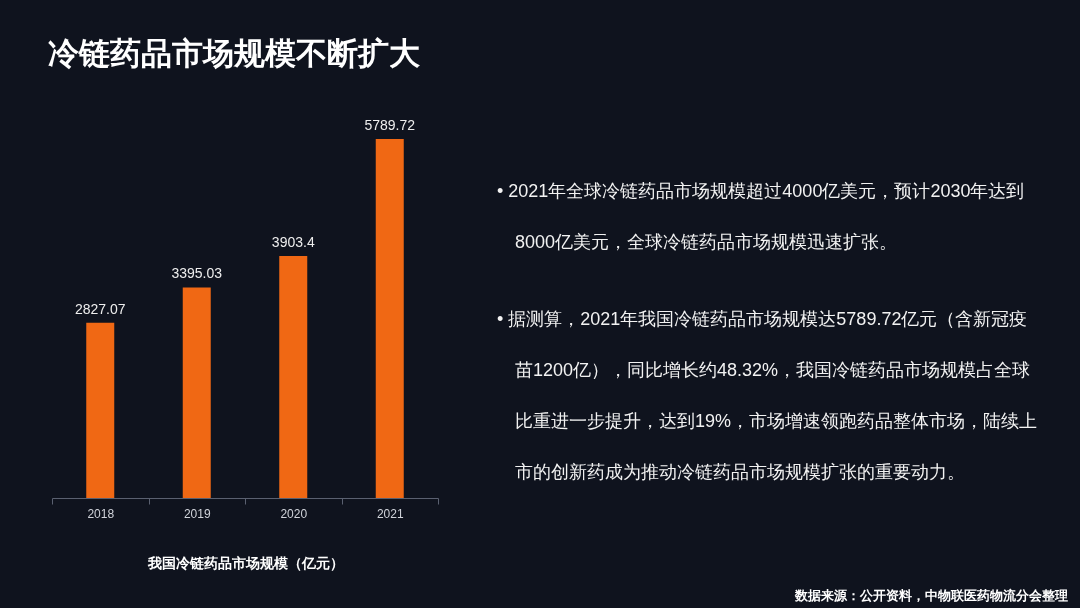 The width and height of the screenshot is (1080, 608). I want to click on data-label: 5789.72, so click(390, 125).